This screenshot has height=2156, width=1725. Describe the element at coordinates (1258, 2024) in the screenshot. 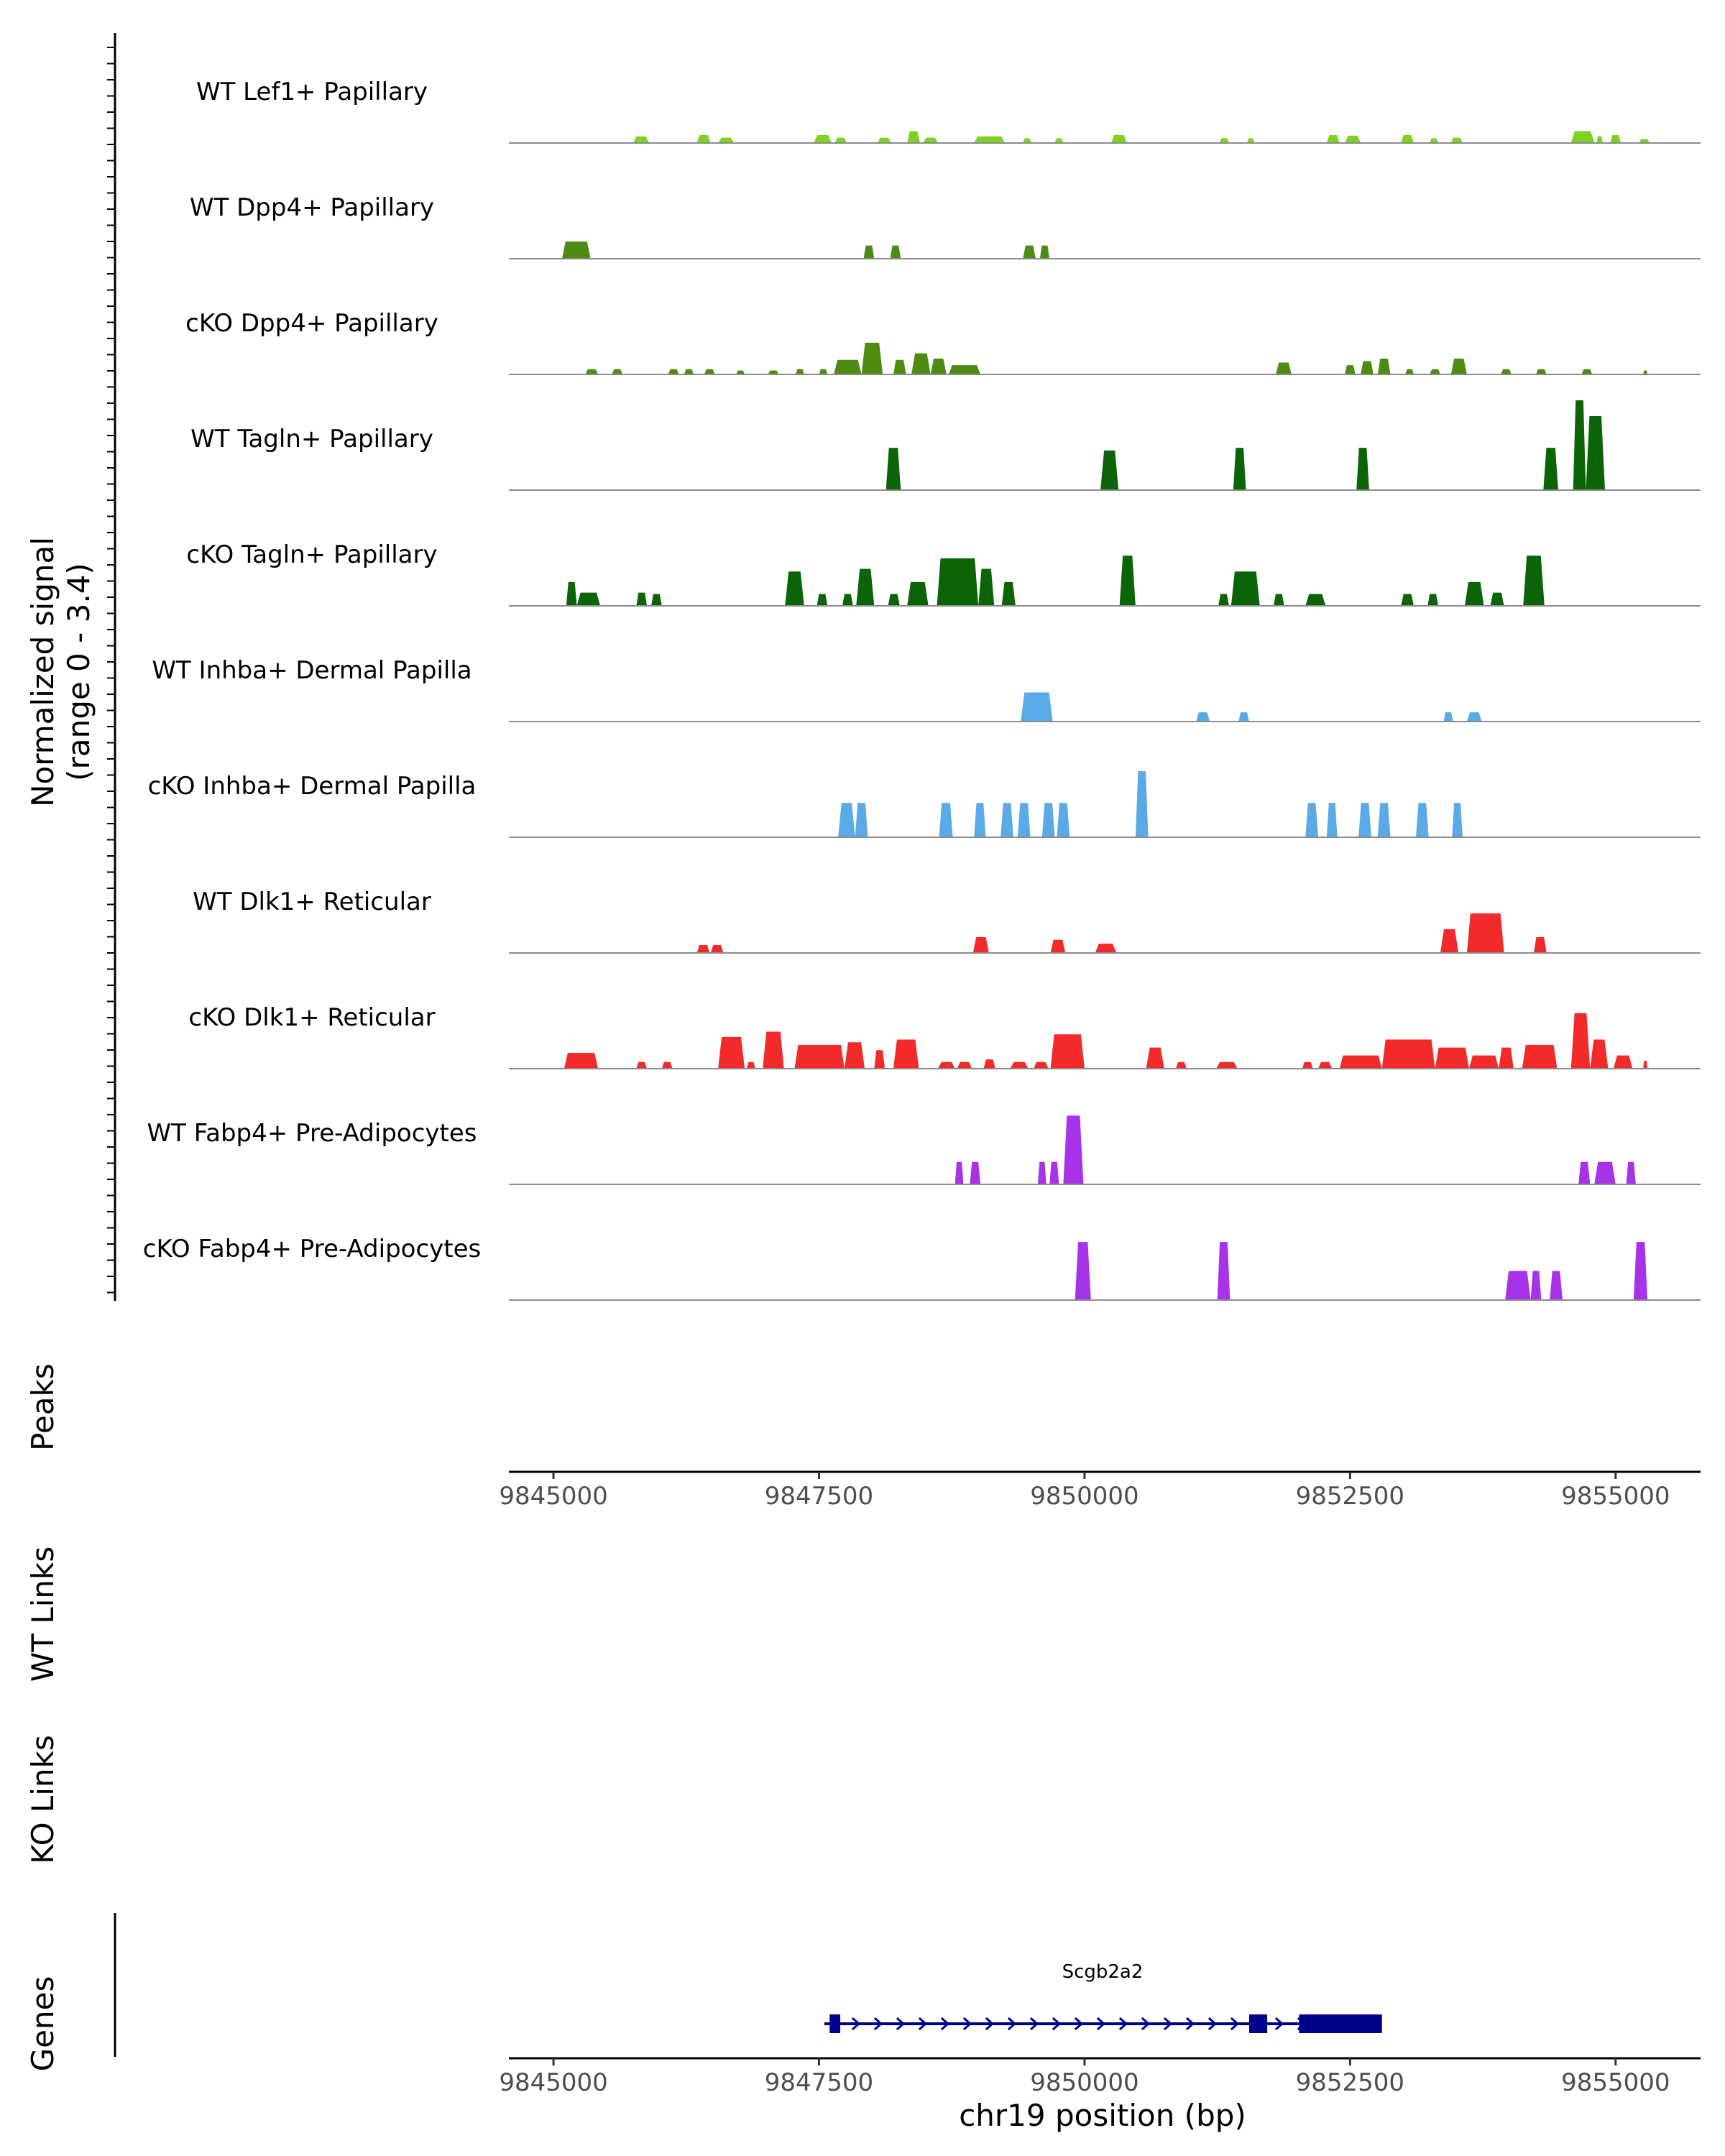

I see `gene-exon` at that location.